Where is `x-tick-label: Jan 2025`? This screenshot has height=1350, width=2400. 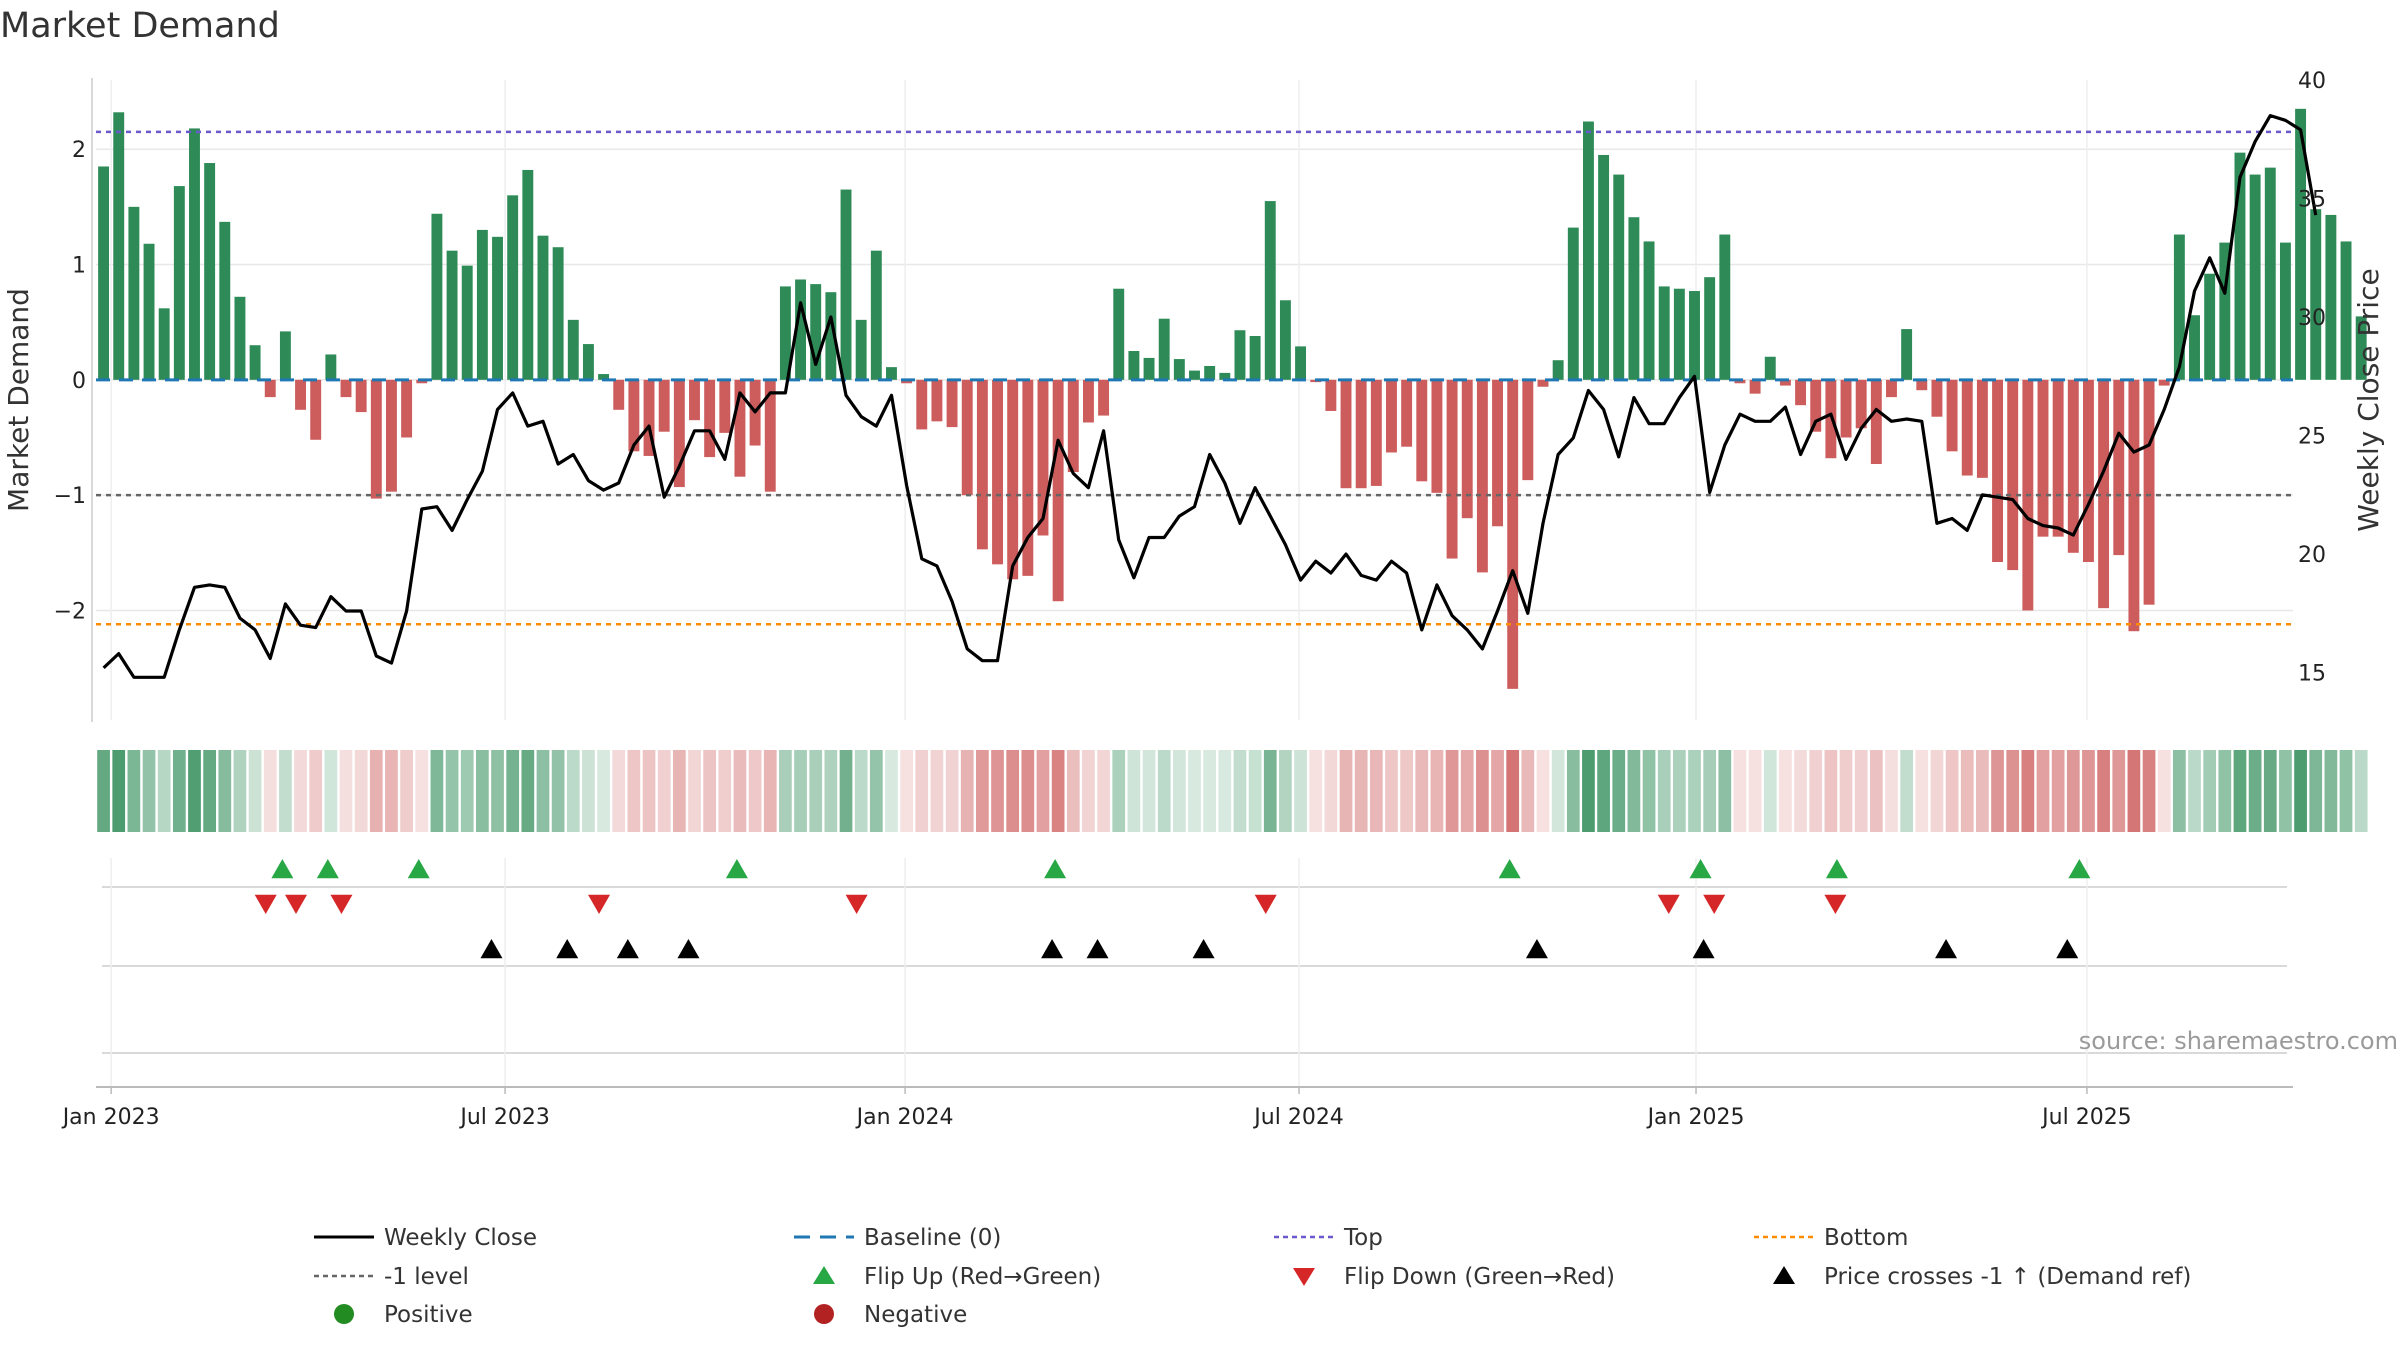
x-tick-label: Jan 2025 is located at coordinates (1695, 1117).